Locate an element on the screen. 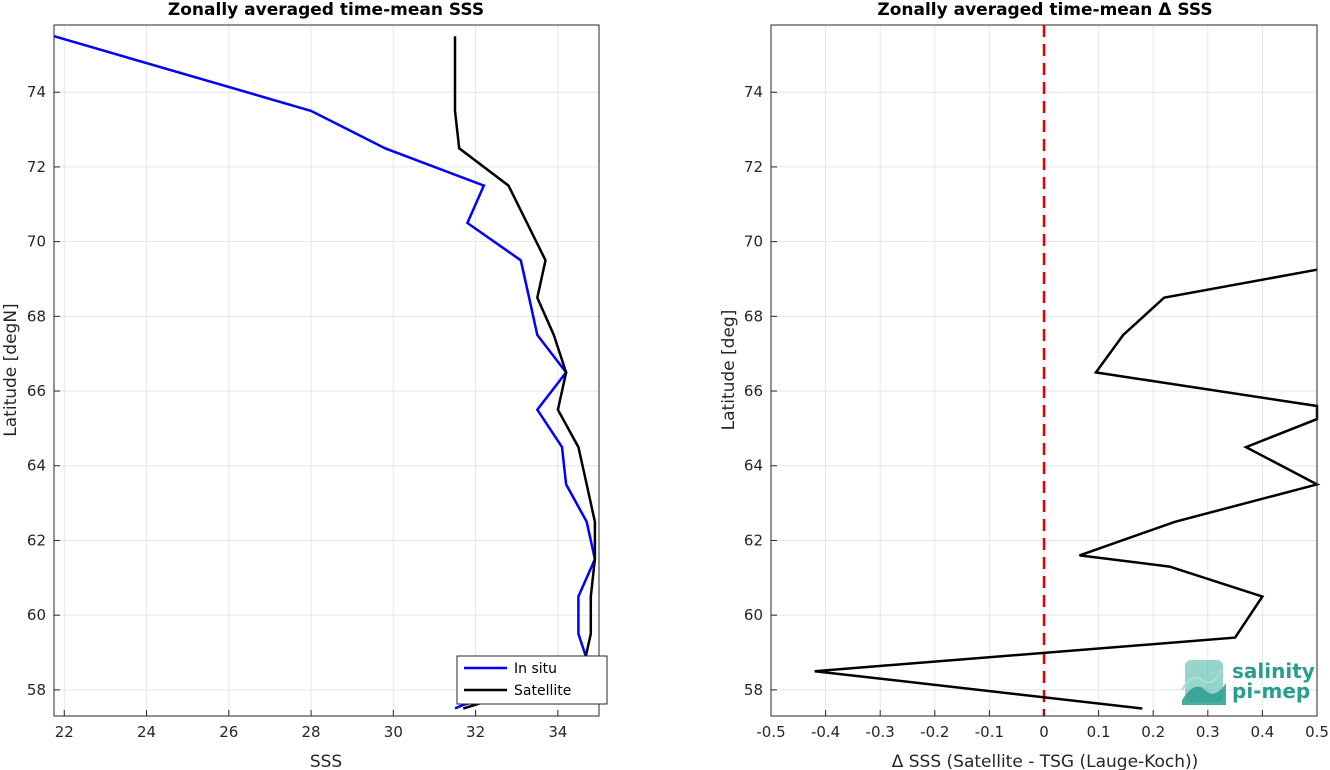  x-tick-label: 0.2 is located at coordinates (1153, 732).